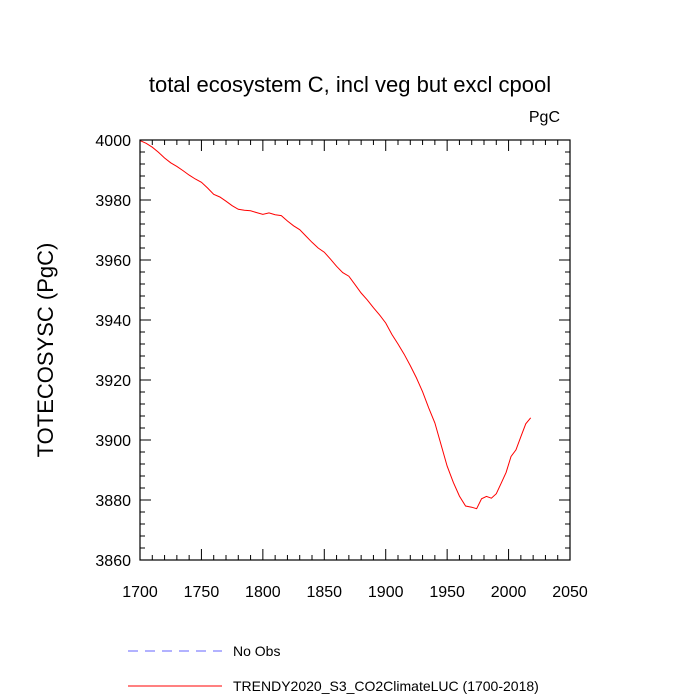  I want to click on x-tick-label: 2000, so click(509, 592).